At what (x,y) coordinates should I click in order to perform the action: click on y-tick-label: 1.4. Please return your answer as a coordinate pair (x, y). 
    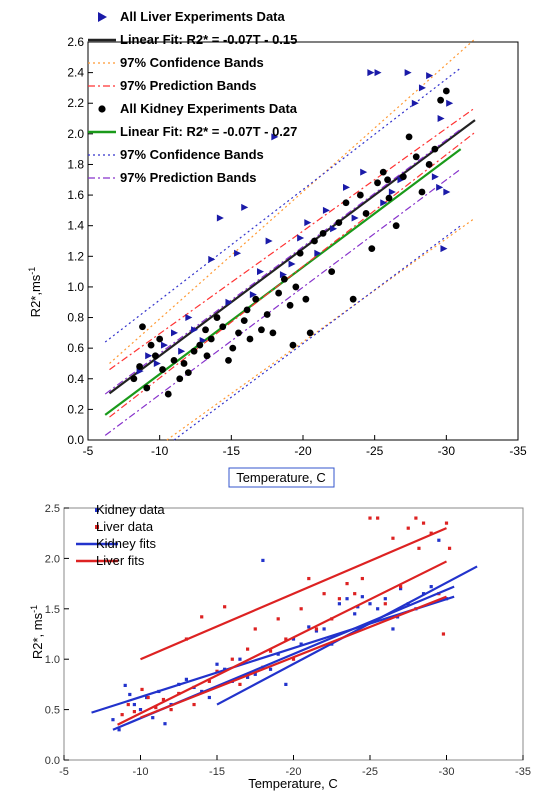
    Looking at the image, I should click on (75, 226).